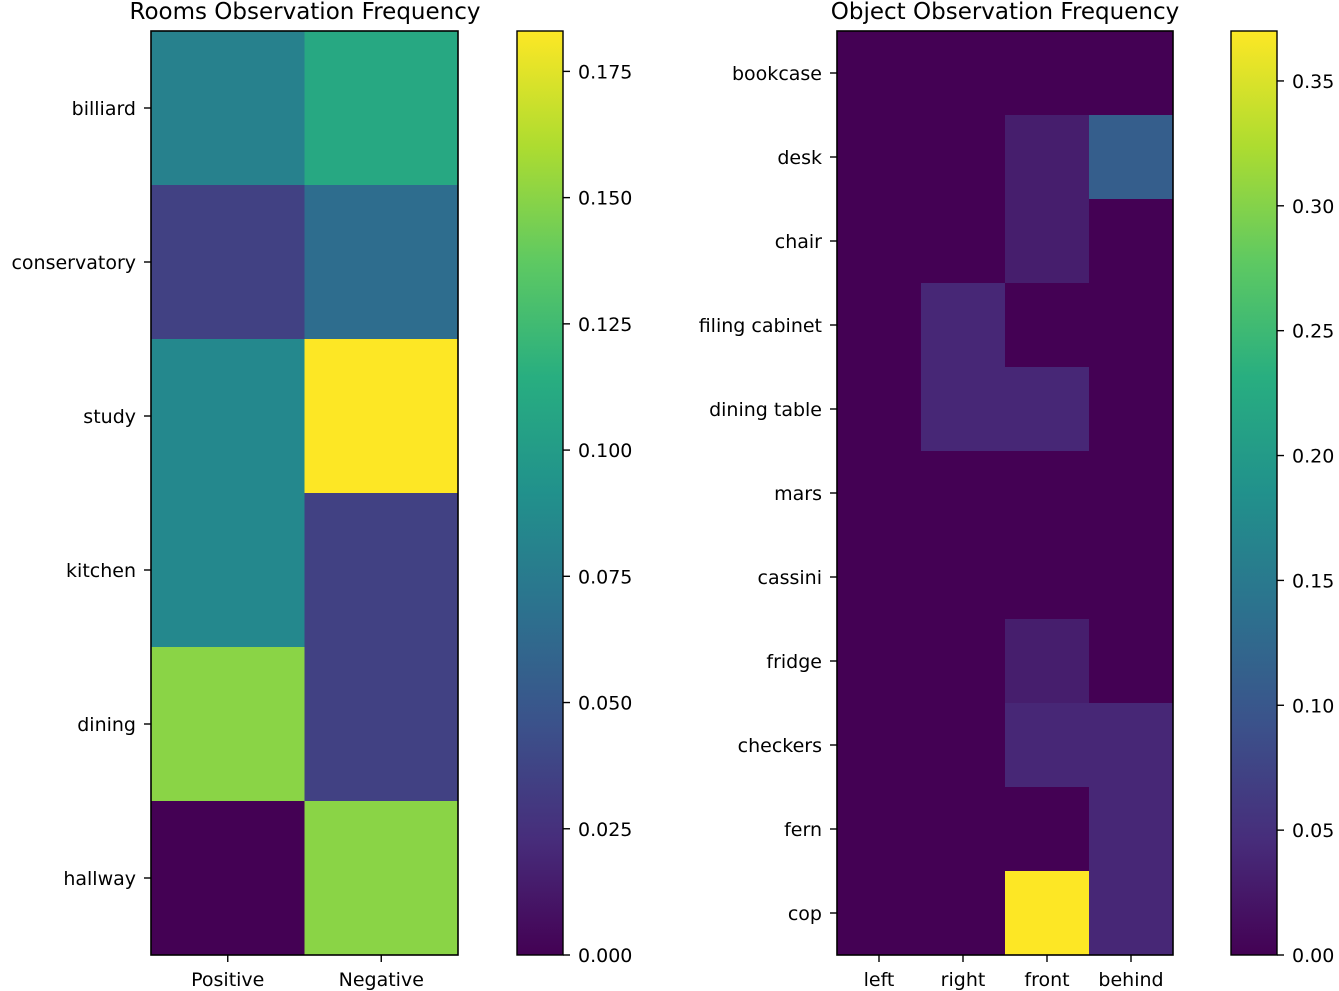 This screenshot has width=1339, height=991. What do you see at coordinates (963, 980) in the screenshot?
I see `objects-xtick-right: right` at bounding box center [963, 980].